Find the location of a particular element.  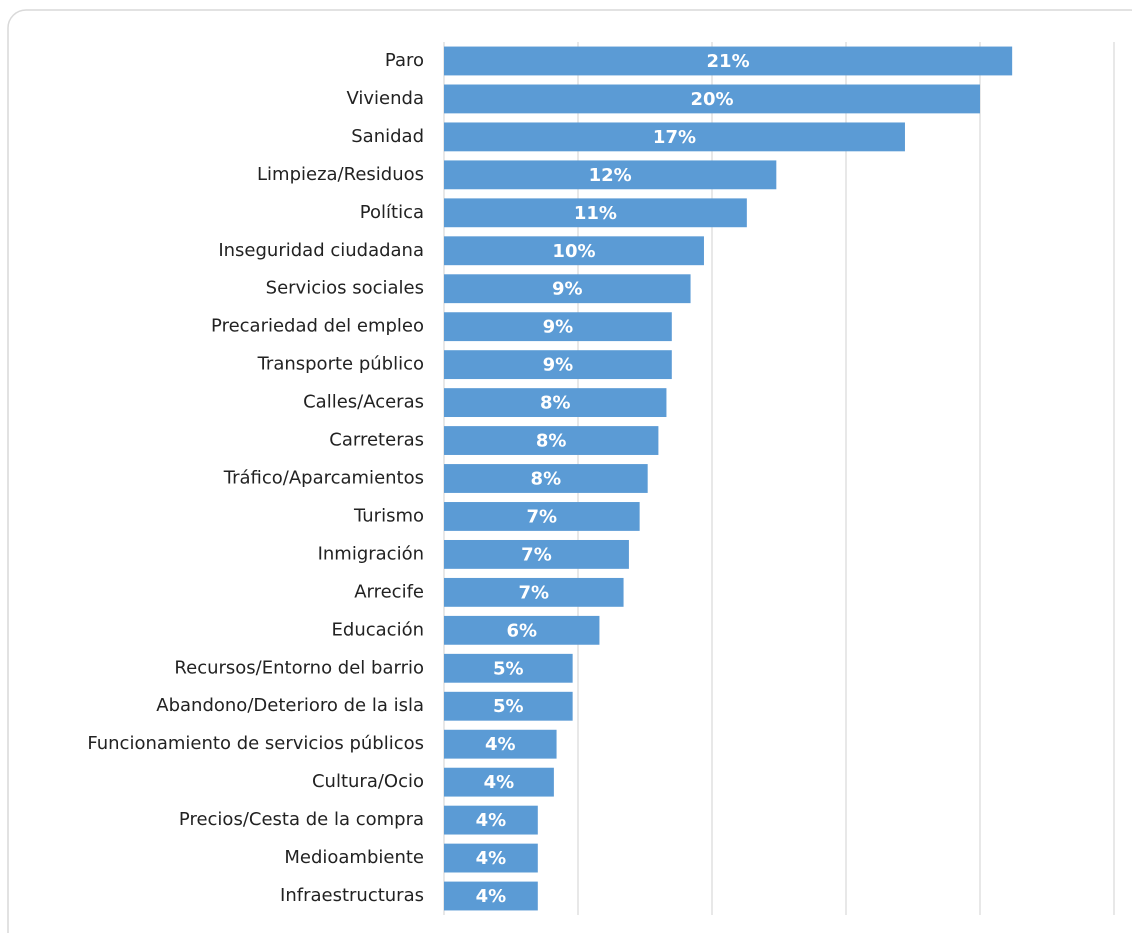

data-label: 20% is located at coordinates (711, 99).